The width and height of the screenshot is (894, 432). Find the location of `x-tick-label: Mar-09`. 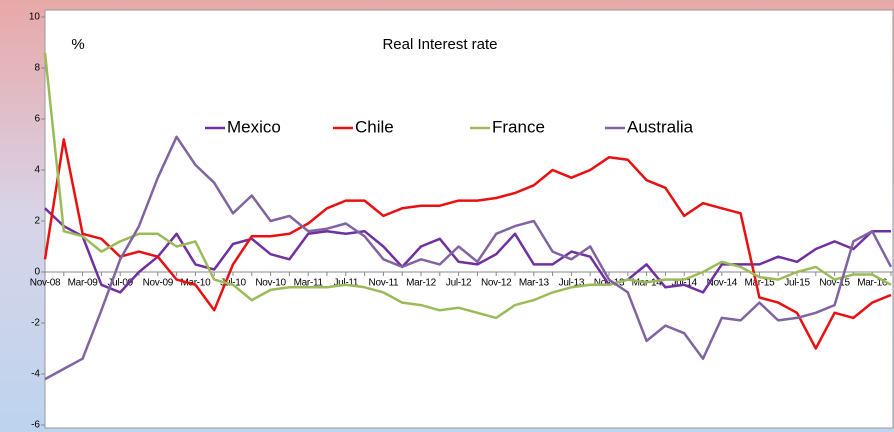

x-tick-label: Mar-09 is located at coordinates (83, 283).